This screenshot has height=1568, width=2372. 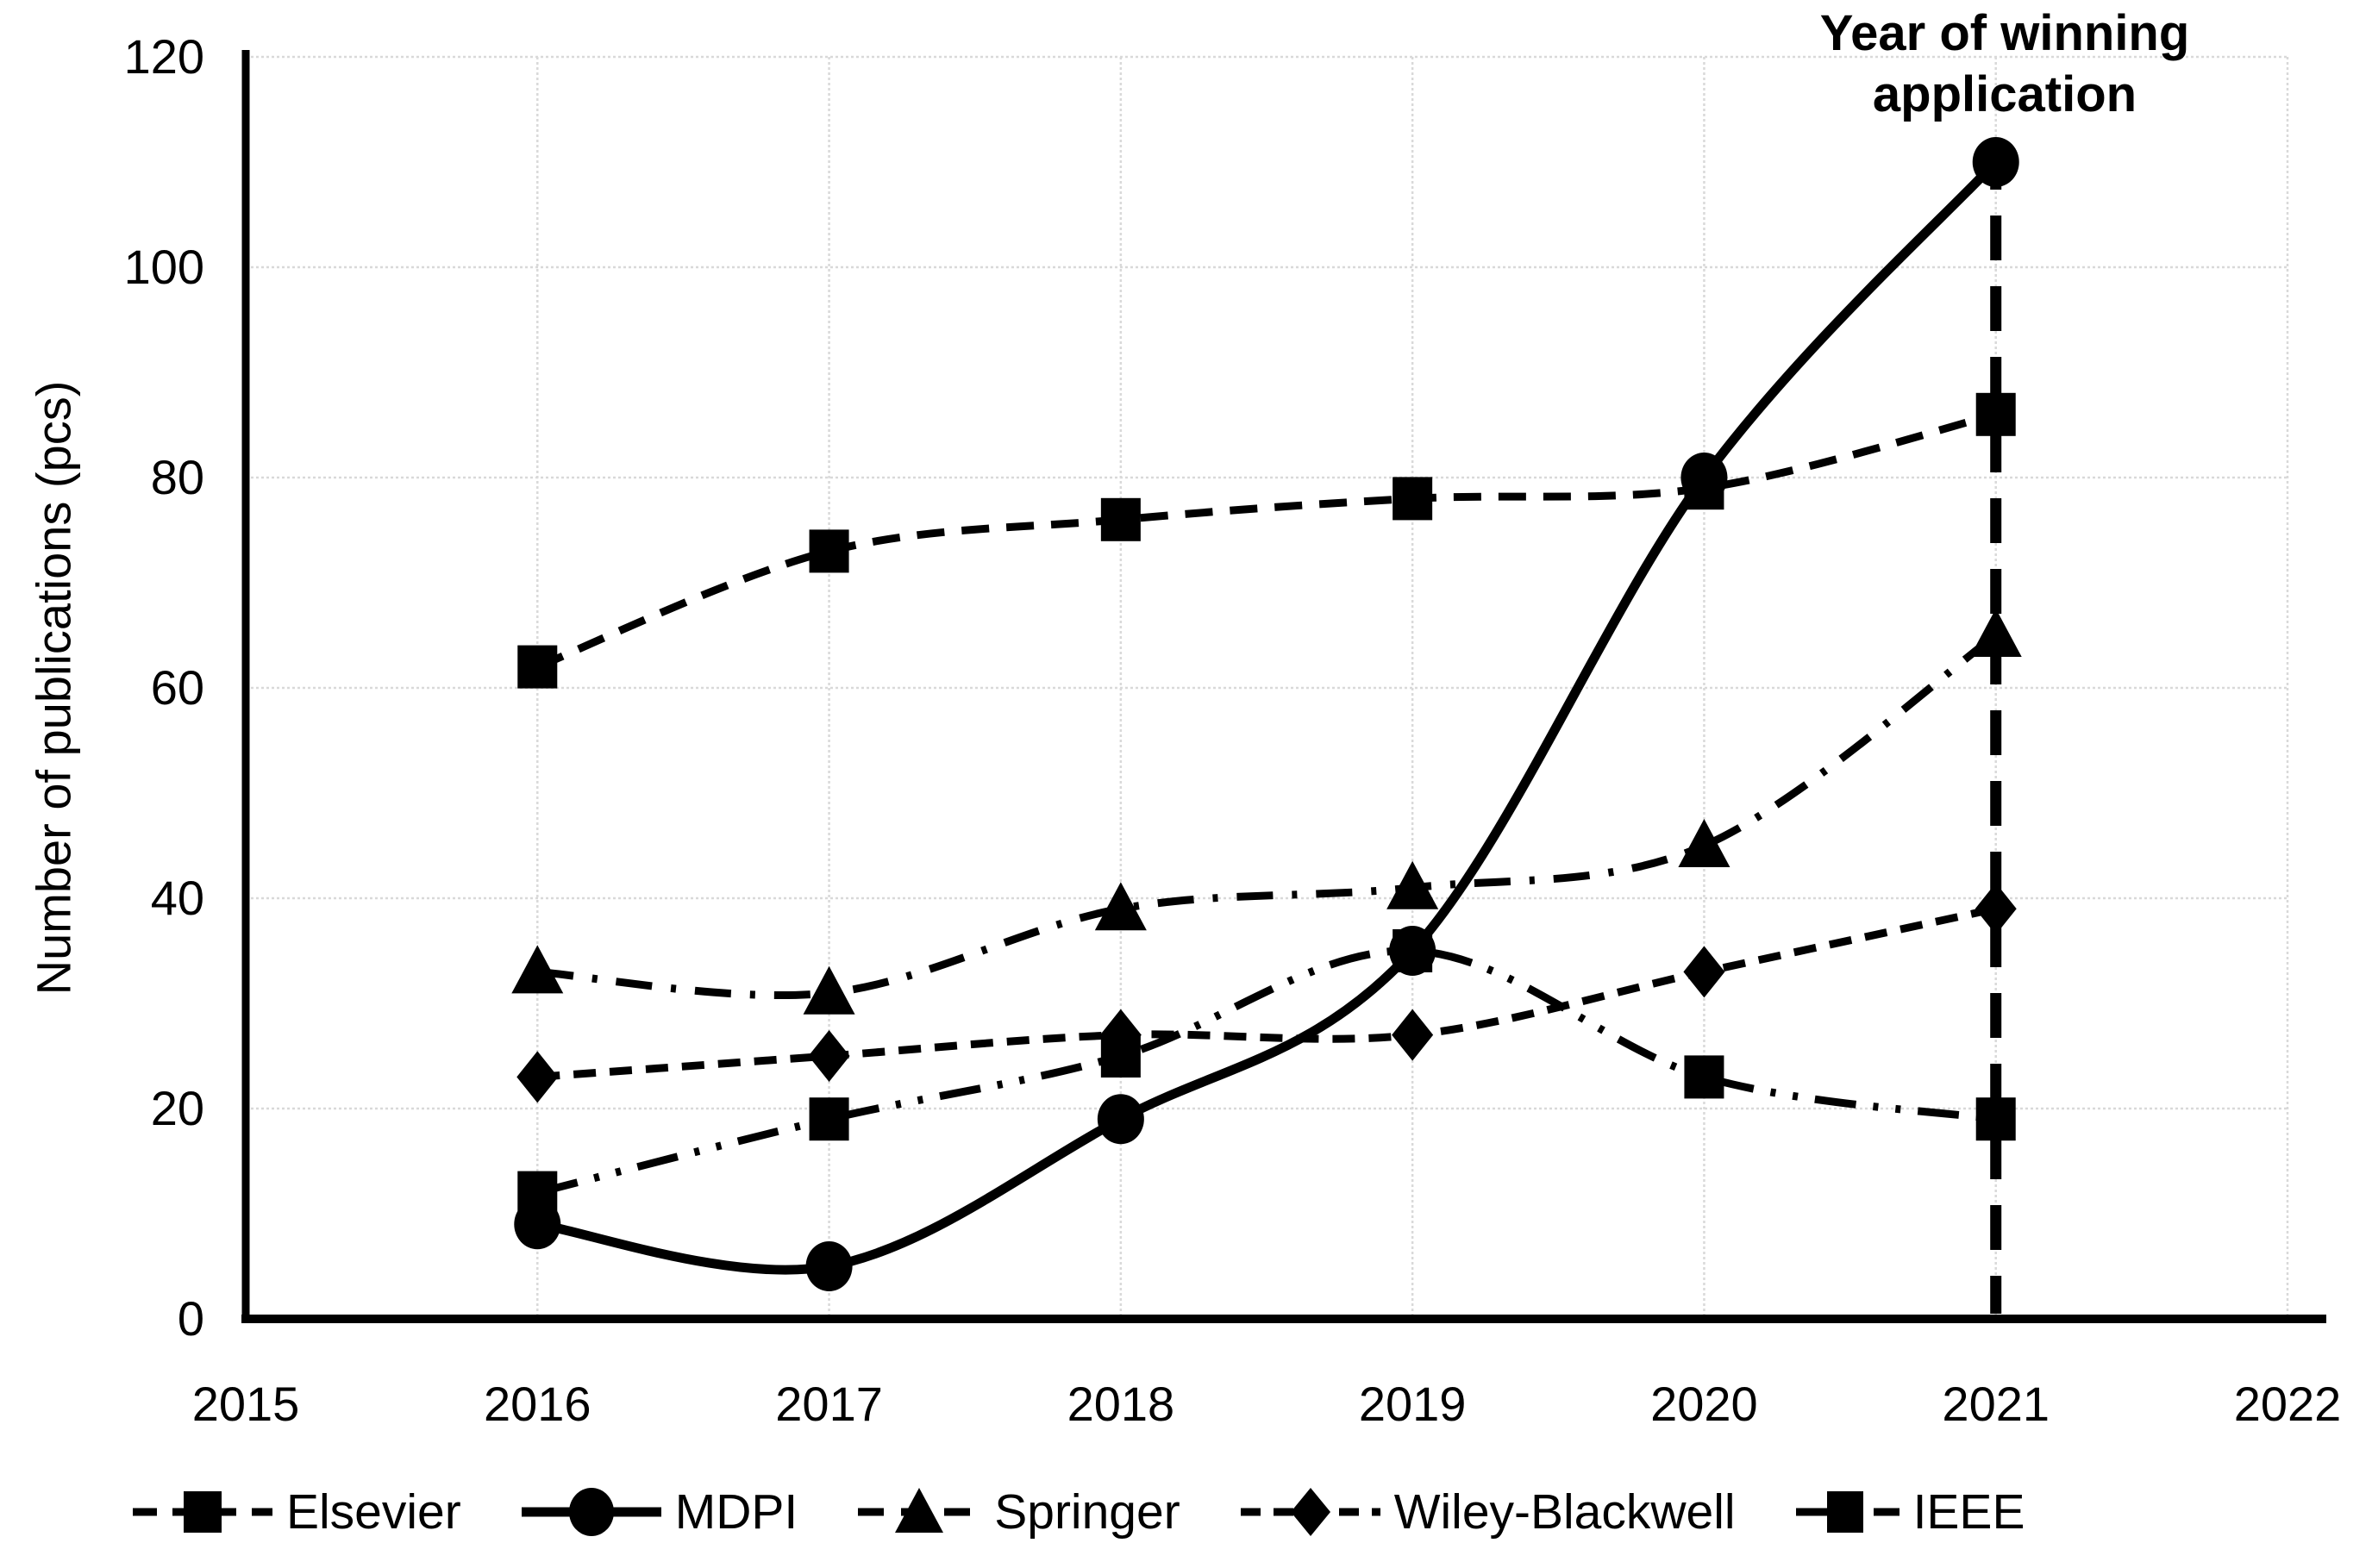 What do you see at coordinates (591, 1512) in the screenshot?
I see `legend-sample-mdpi-solid-circle-icon` at bounding box center [591, 1512].